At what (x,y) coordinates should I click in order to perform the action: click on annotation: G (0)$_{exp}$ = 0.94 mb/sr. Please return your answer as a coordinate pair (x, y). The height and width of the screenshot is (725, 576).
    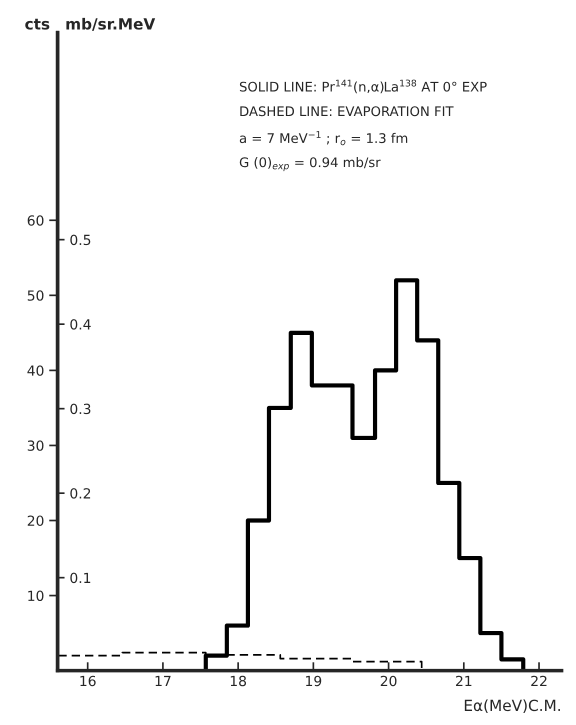
    Looking at the image, I should click on (310, 164).